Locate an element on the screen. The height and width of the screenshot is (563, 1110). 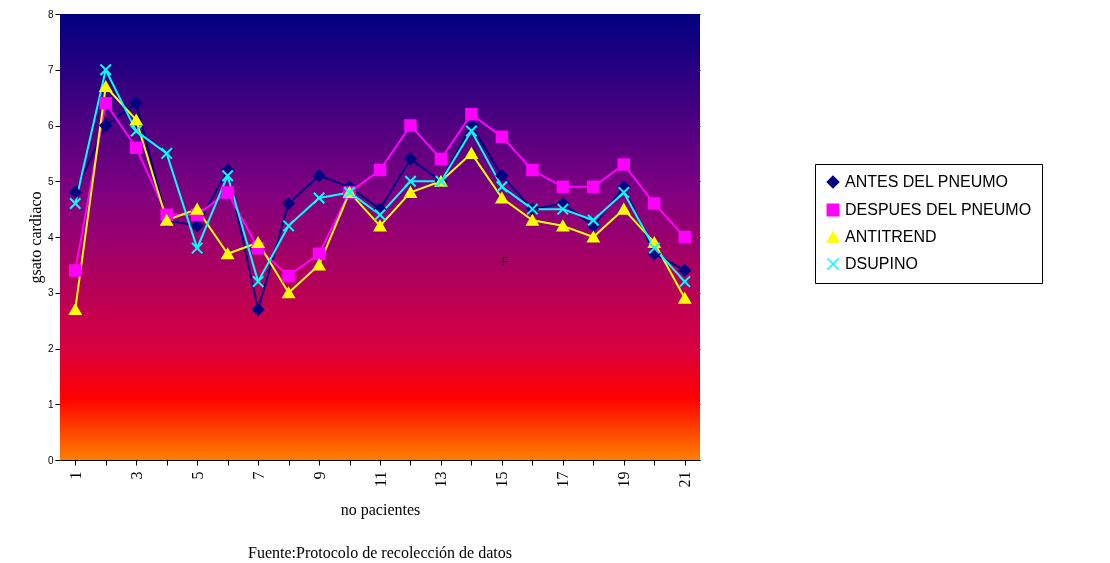
x-tick-label: 21 is located at coordinates (685, 479).